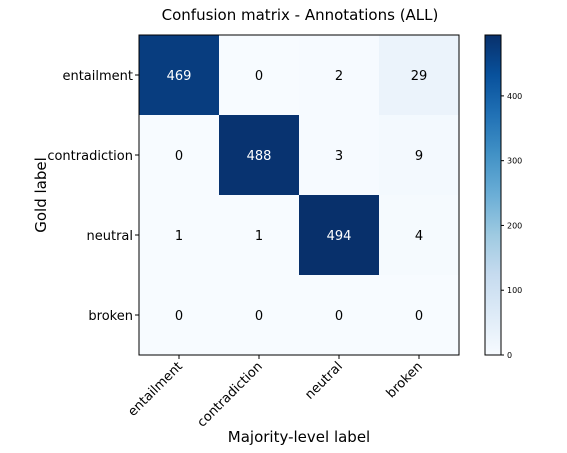 This screenshot has height=453, width=567. I want to click on y-tick-label: entailment, so click(97, 76).